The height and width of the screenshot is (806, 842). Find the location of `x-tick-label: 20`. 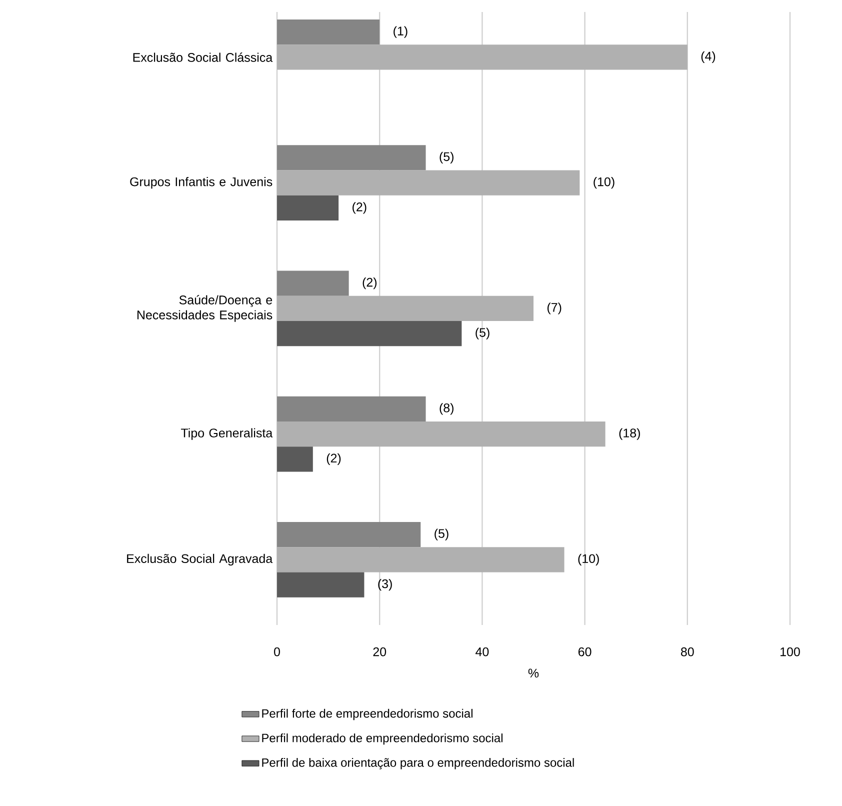

x-tick-label: 20 is located at coordinates (379, 651).